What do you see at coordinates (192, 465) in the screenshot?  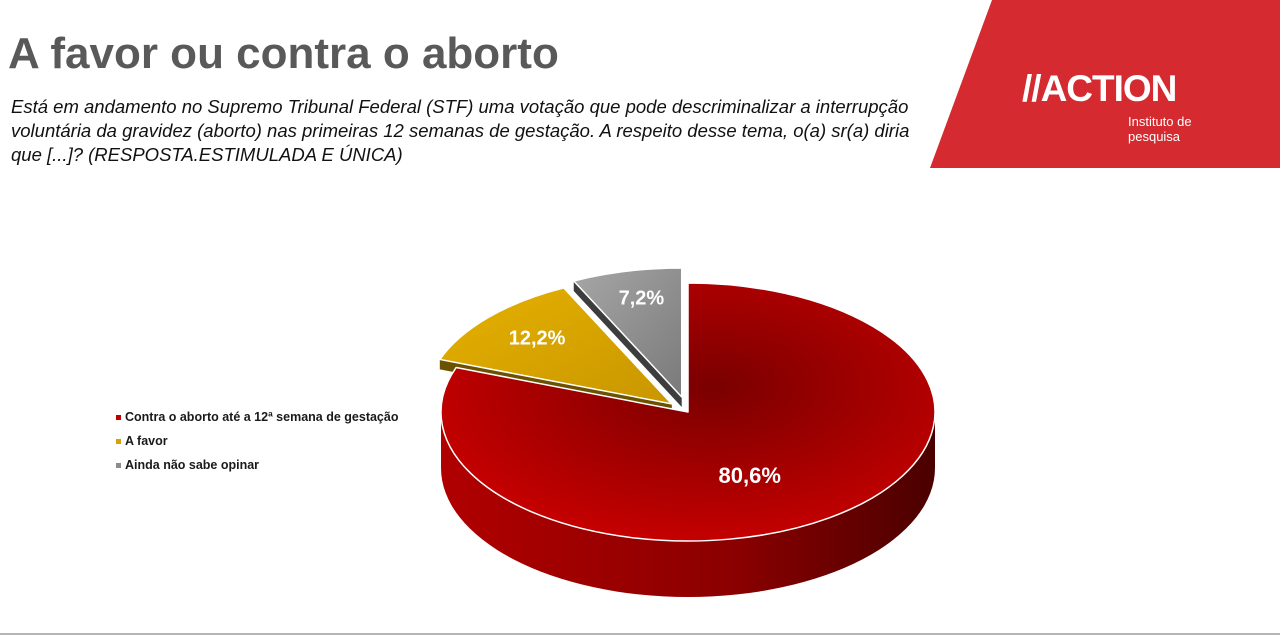 I see `legend-label: Ainda não sabe opinar` at bounding box center [192, 465].